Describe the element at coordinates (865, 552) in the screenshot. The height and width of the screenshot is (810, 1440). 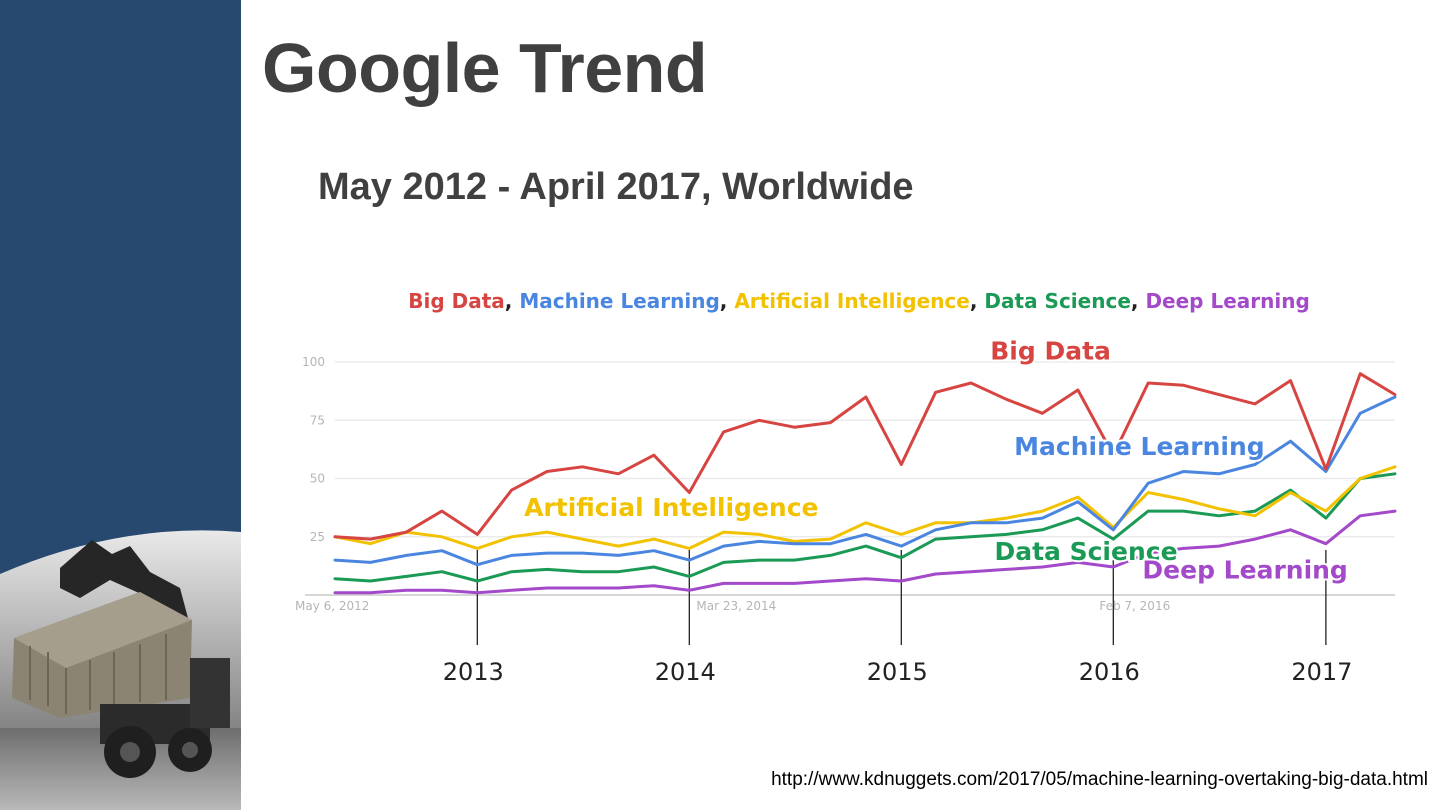
I see `series-line-deep-learning` at that location.